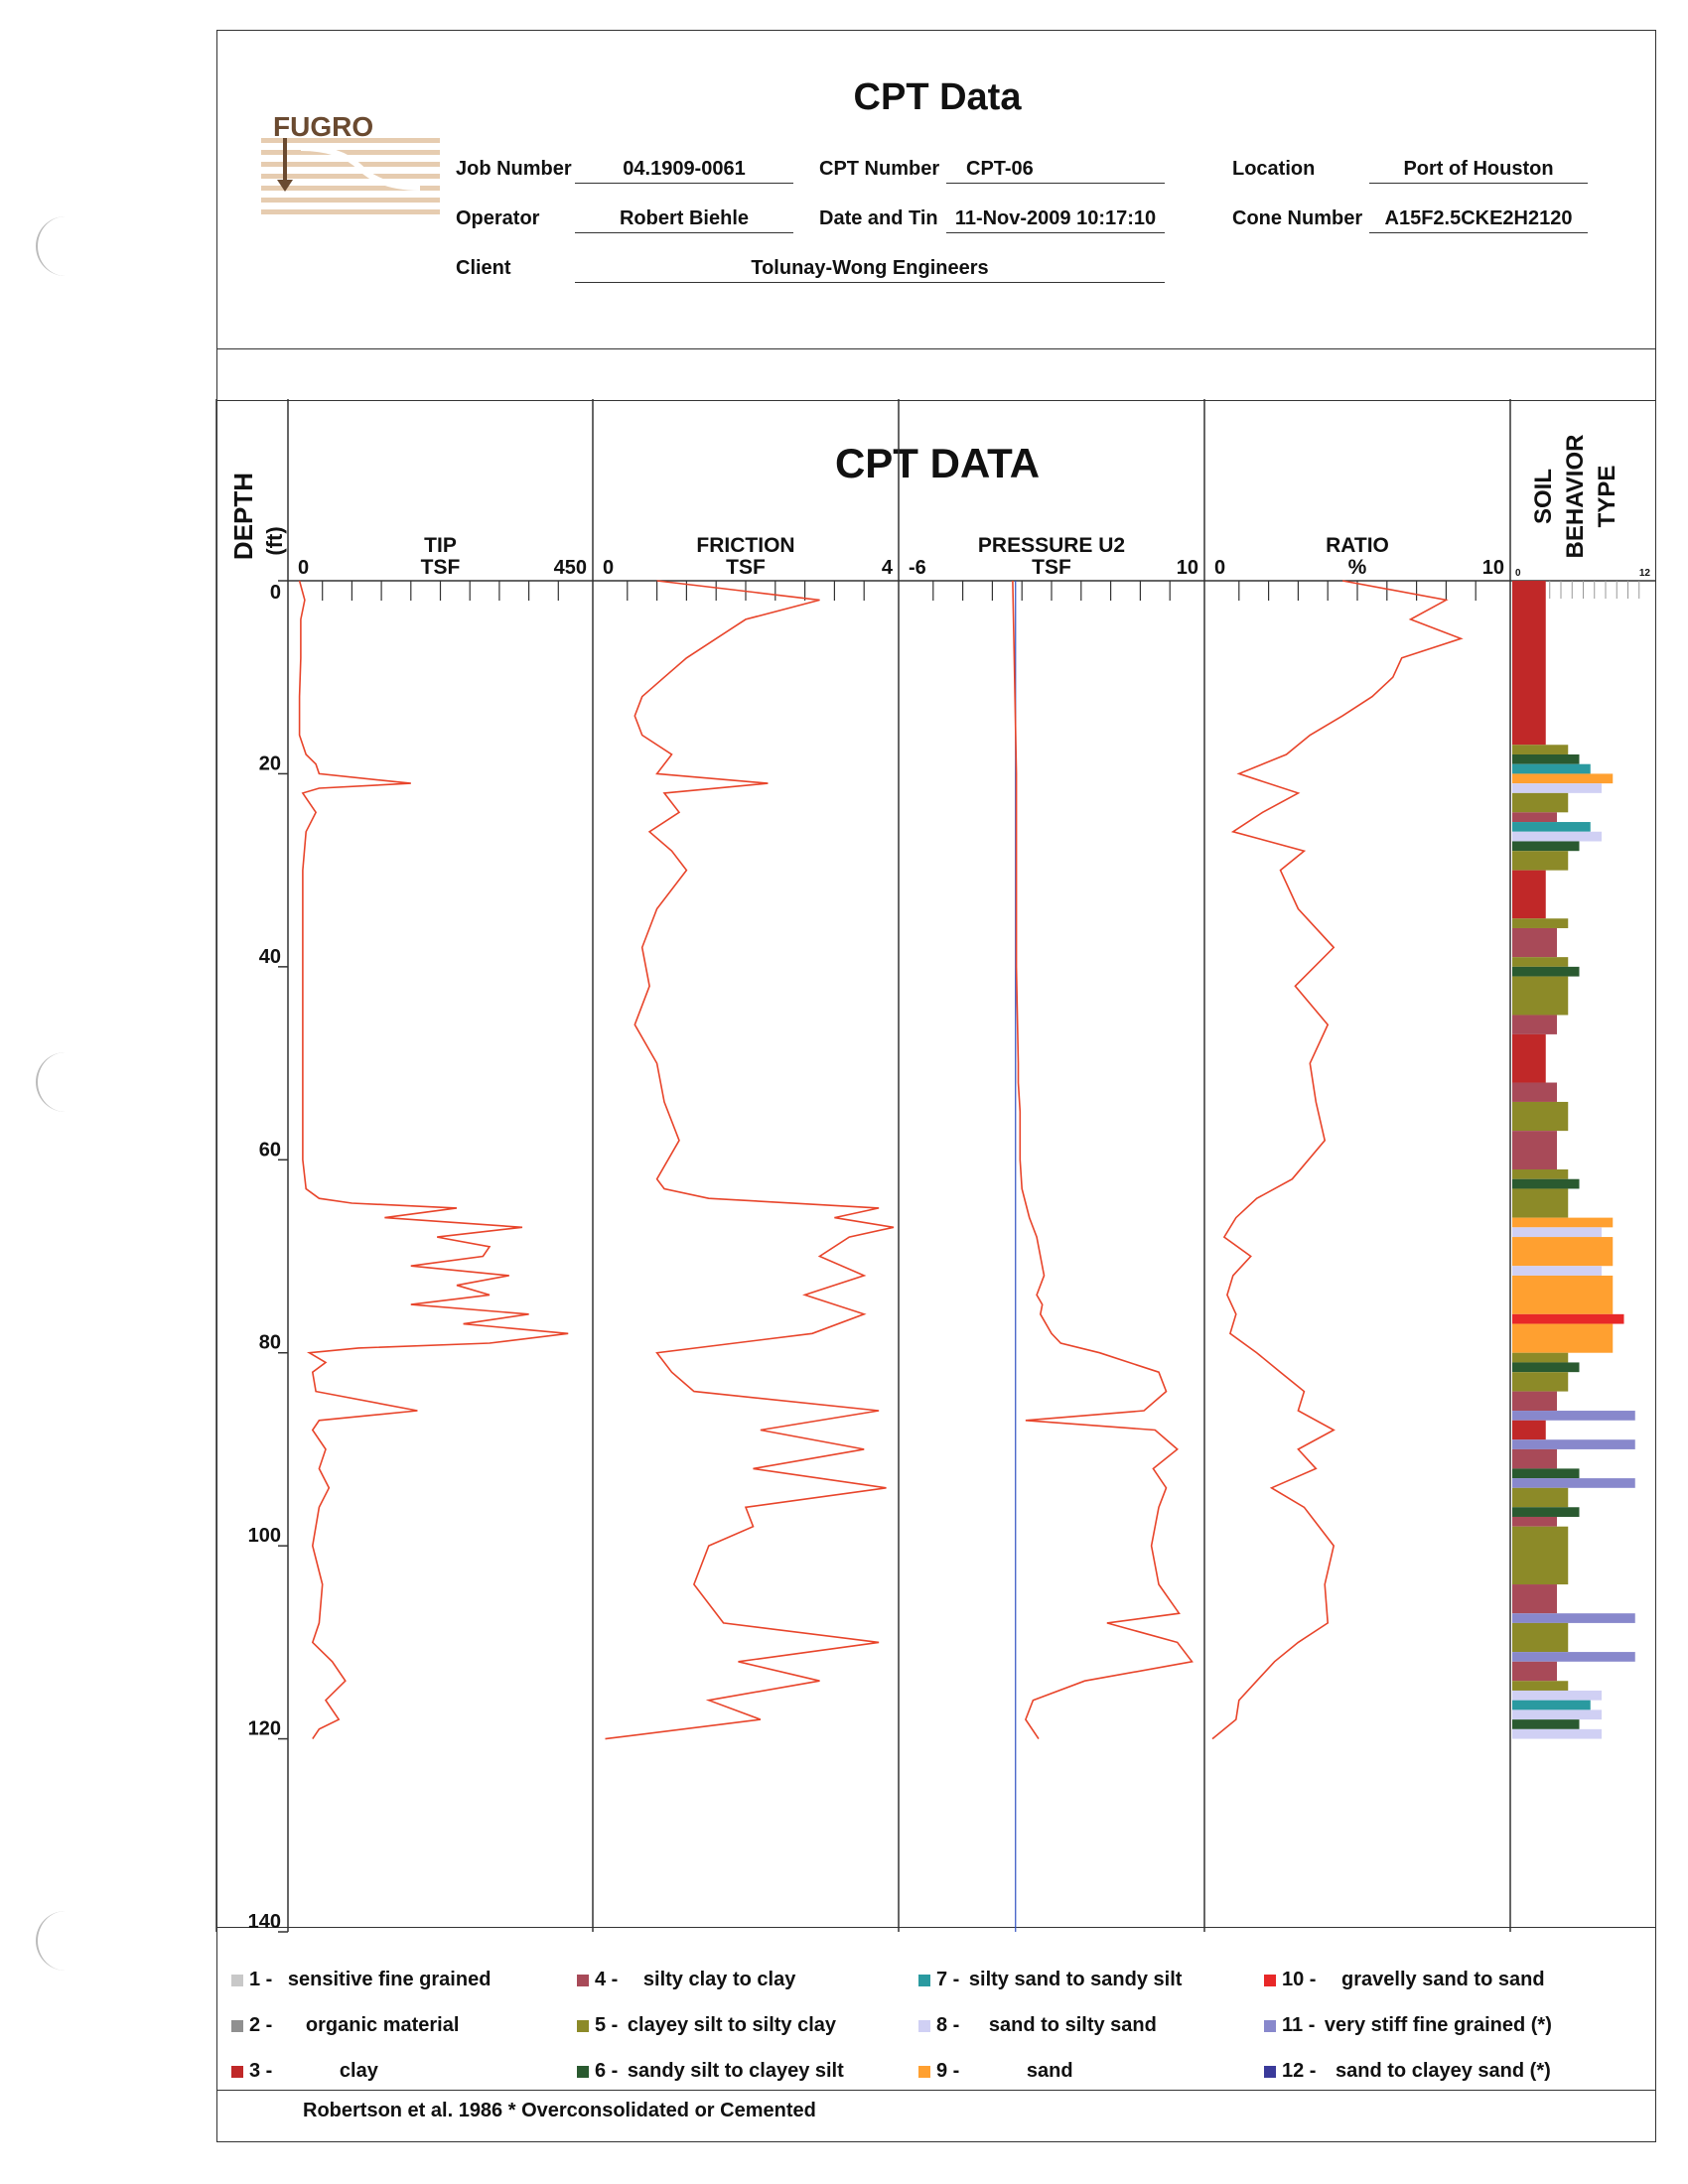  I want to click on series-line-pressure-u2, so click(1103, 1160).